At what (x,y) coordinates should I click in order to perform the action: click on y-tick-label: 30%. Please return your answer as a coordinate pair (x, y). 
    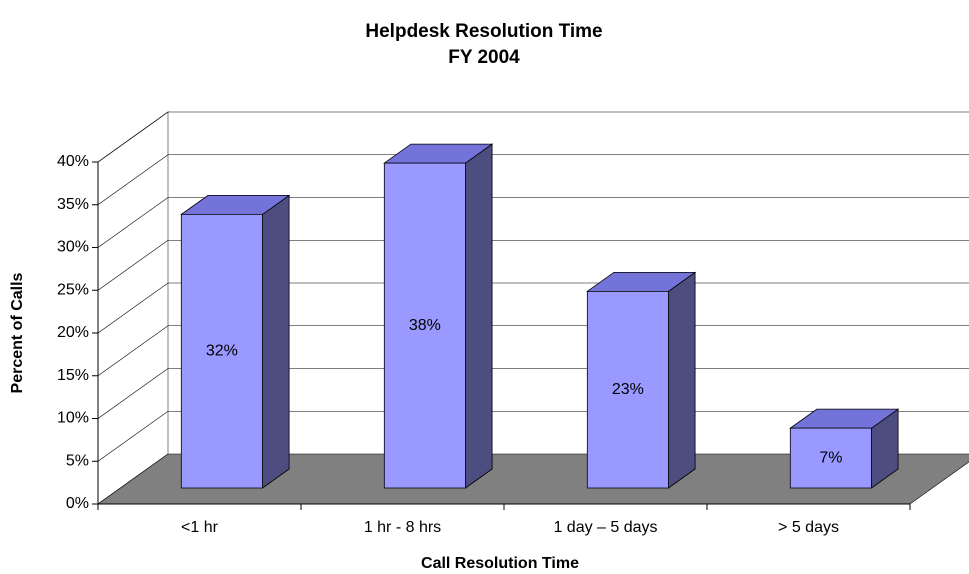
    Looking at the image, I should click on (73, 247).